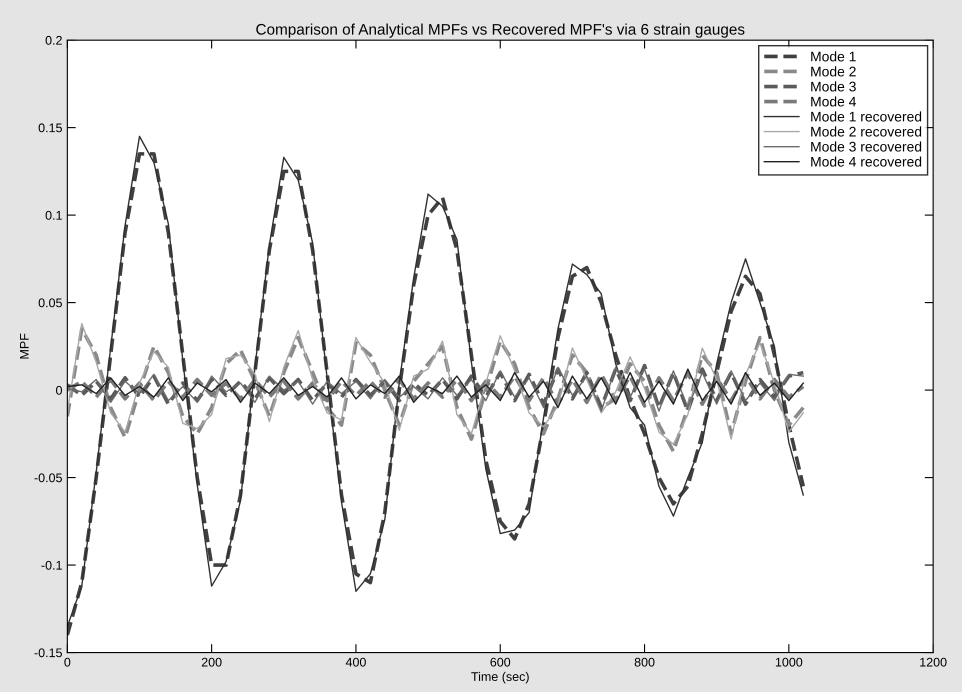 The height and width of the screenshot is (692, 962). I want to click on y-tick-label: -0.05, so click(48, 477).